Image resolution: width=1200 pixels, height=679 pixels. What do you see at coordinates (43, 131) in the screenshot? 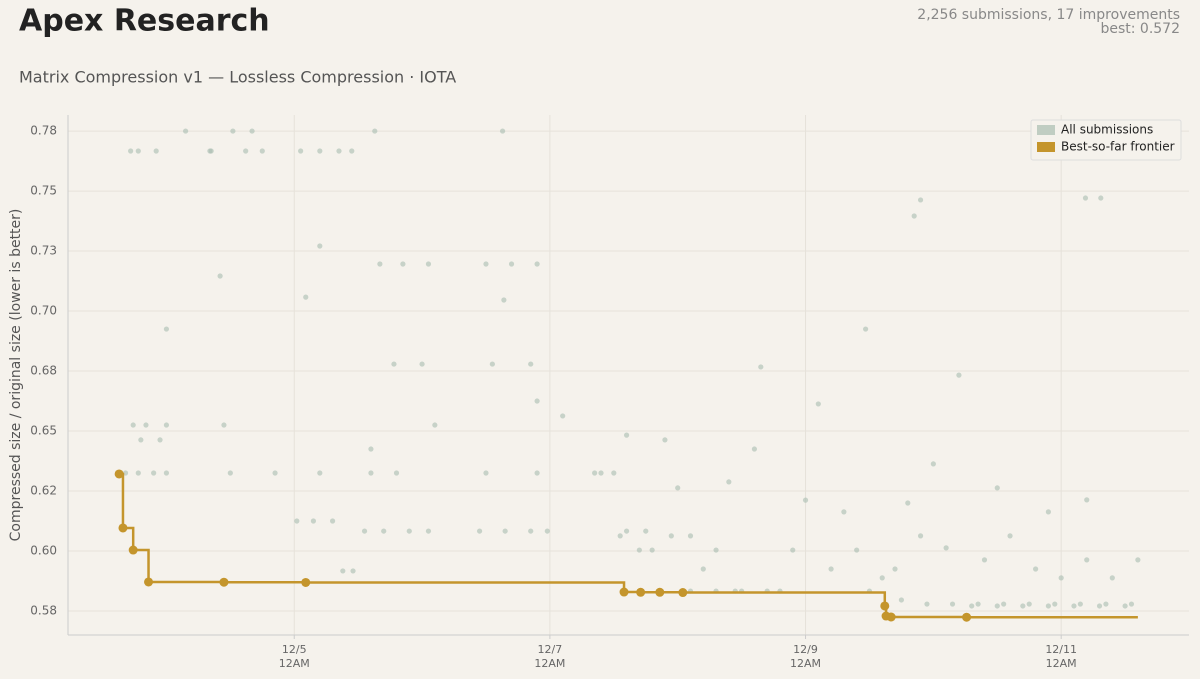
I see `y-tick-label: 0.78` at bounding box center [43, 131].